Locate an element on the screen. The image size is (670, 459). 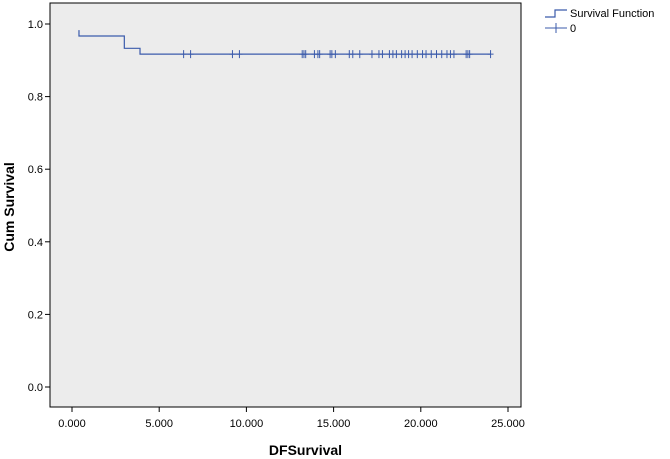
series-layer is located at coordinates (286, 44).